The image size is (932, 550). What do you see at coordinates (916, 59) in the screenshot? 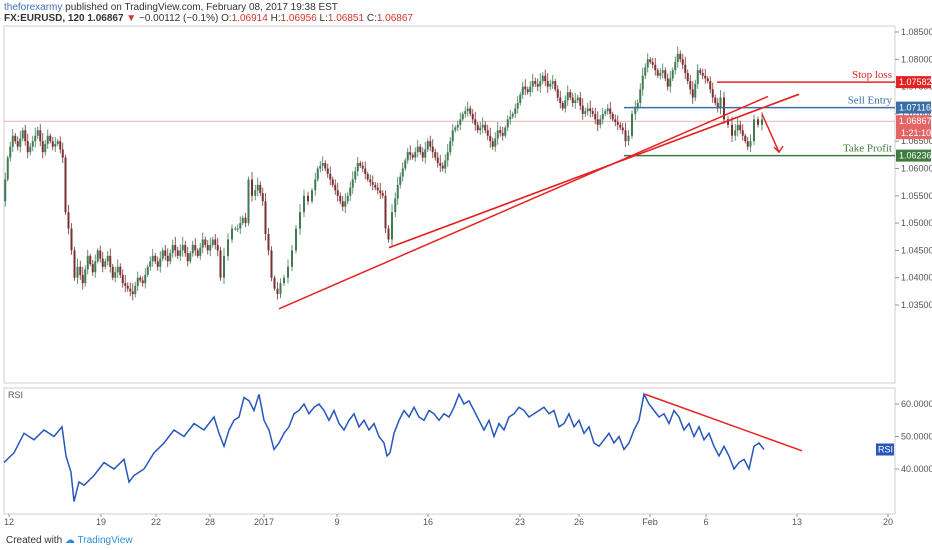
I see `price-axis-label: 1.08000` at bounding box center [916, 59].